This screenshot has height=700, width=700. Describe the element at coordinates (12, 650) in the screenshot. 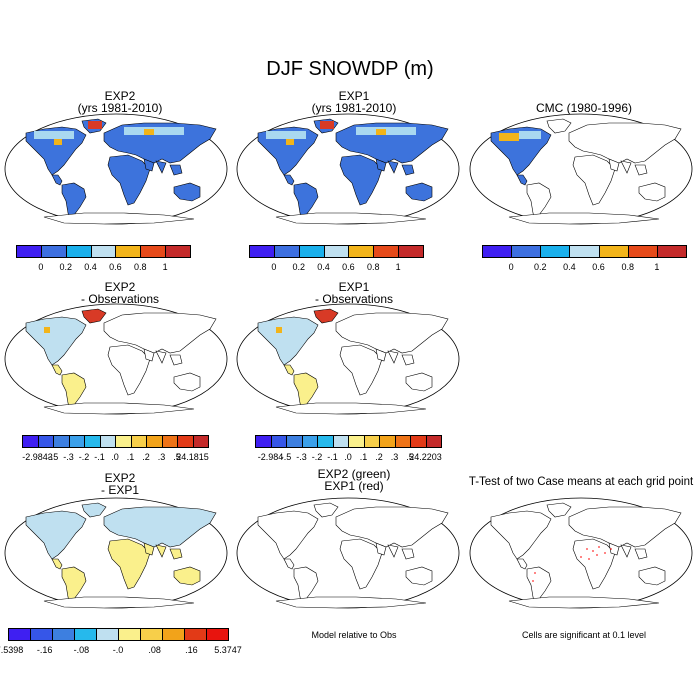

I see `colorbar-label: -7.5398` at that location.